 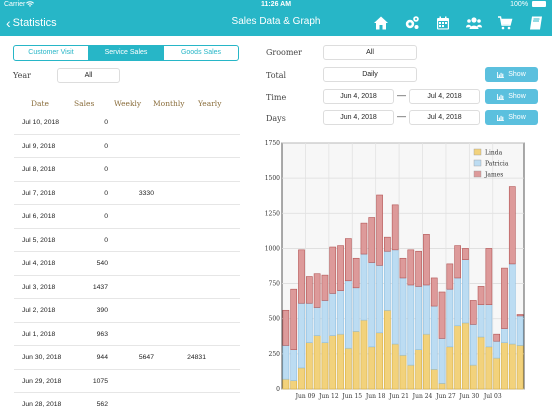 I want to click on home-icon, so click(x=381, y=23).